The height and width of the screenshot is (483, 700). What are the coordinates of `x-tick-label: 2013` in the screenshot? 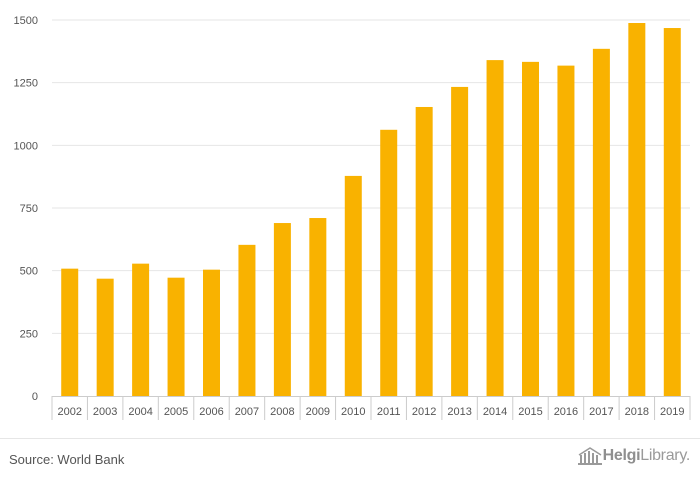 It's located at (459, 412).